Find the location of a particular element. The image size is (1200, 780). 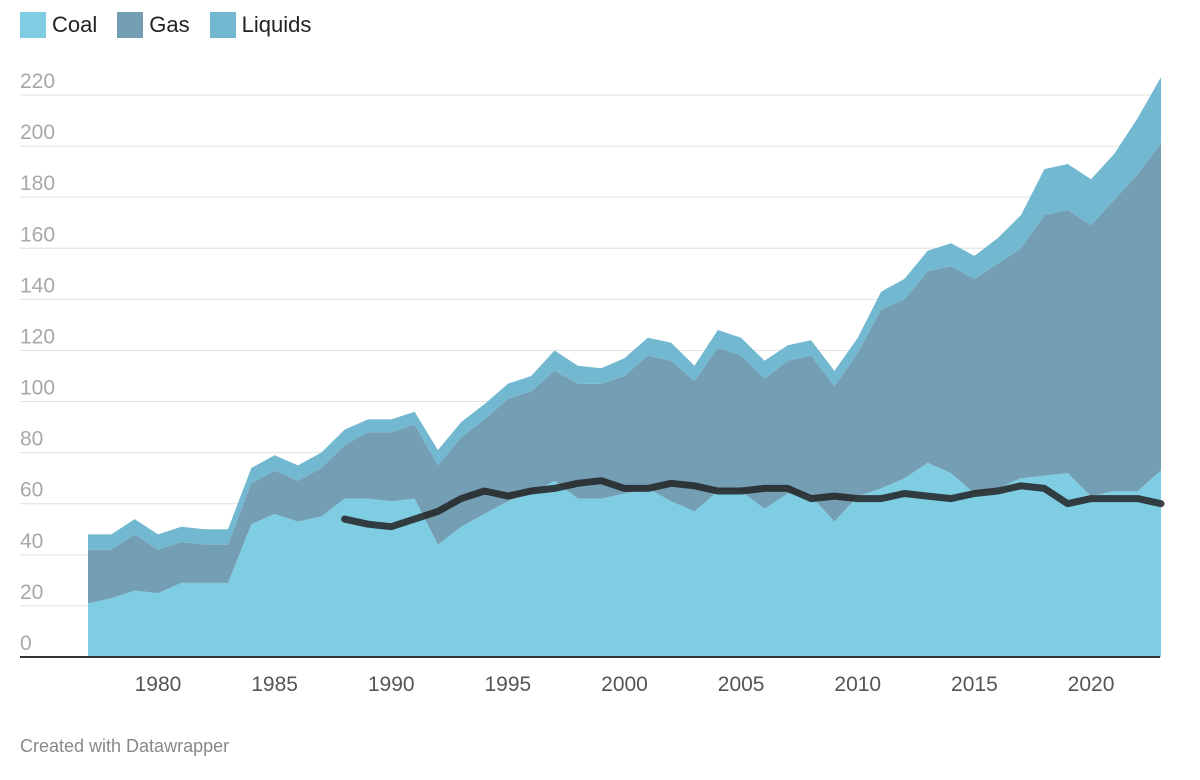

line-series-black is located at coordinates (753, 504).